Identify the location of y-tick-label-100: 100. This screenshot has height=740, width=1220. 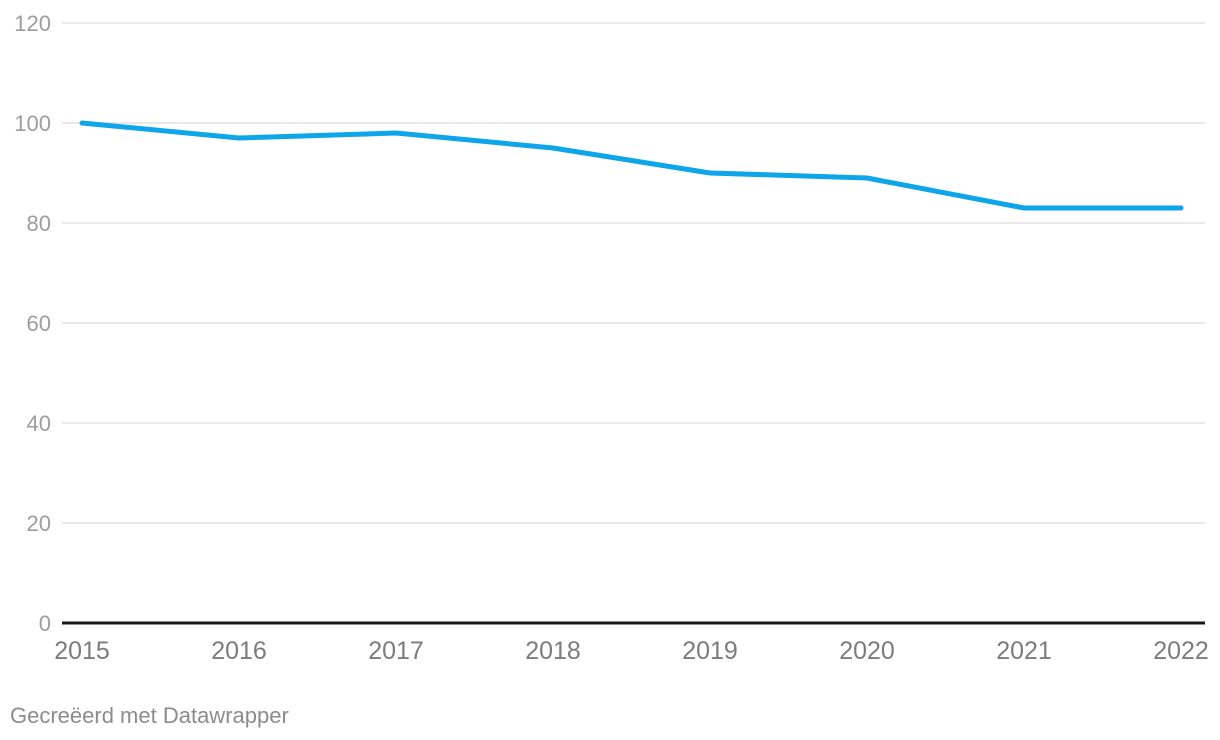
(32, 123).